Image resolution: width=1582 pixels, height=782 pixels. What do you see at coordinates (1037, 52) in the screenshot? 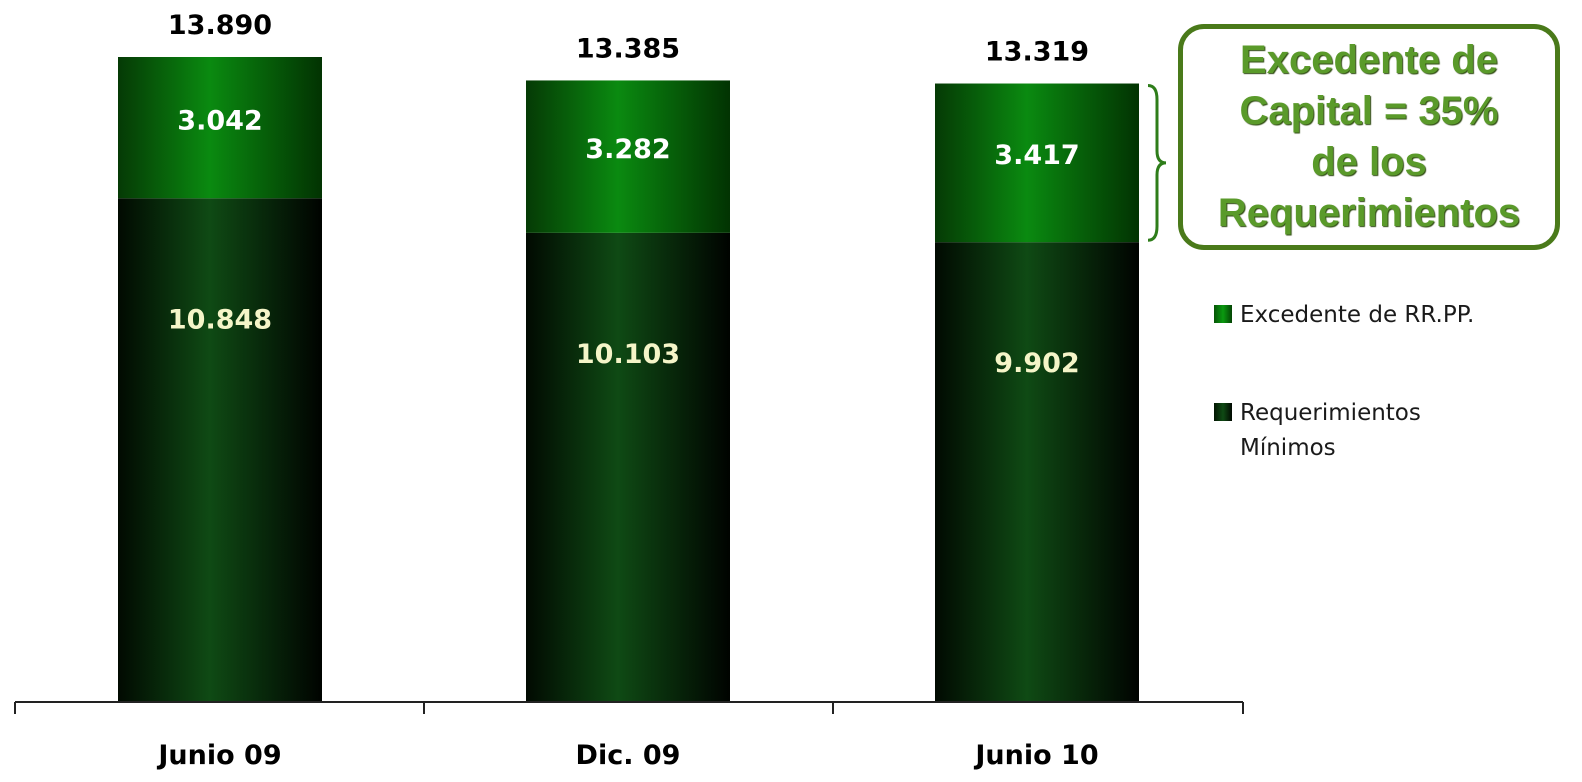
I see `label-total-2: 13.319` at bounding box center [1037, 52].